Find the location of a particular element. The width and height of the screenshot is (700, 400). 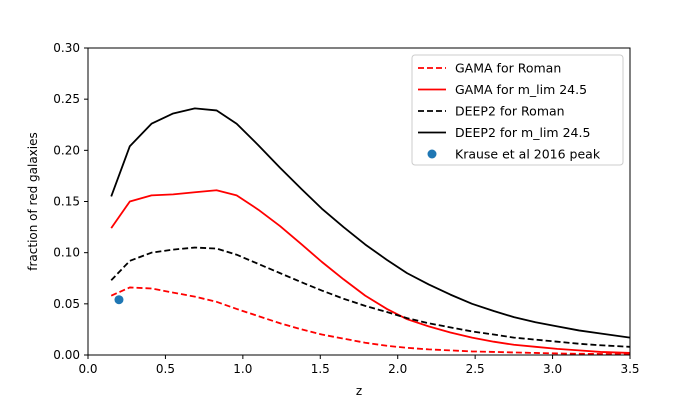

x-tick-label: 2.0 is located at coordinates (397, 369).